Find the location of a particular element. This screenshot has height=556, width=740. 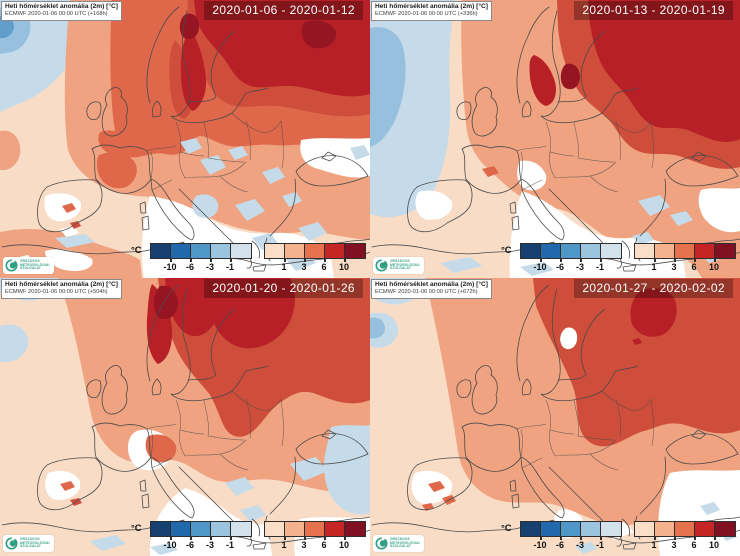

date-range-label: 2020-01-27 - 2020-02-02 is located at coordinates (653, 288).